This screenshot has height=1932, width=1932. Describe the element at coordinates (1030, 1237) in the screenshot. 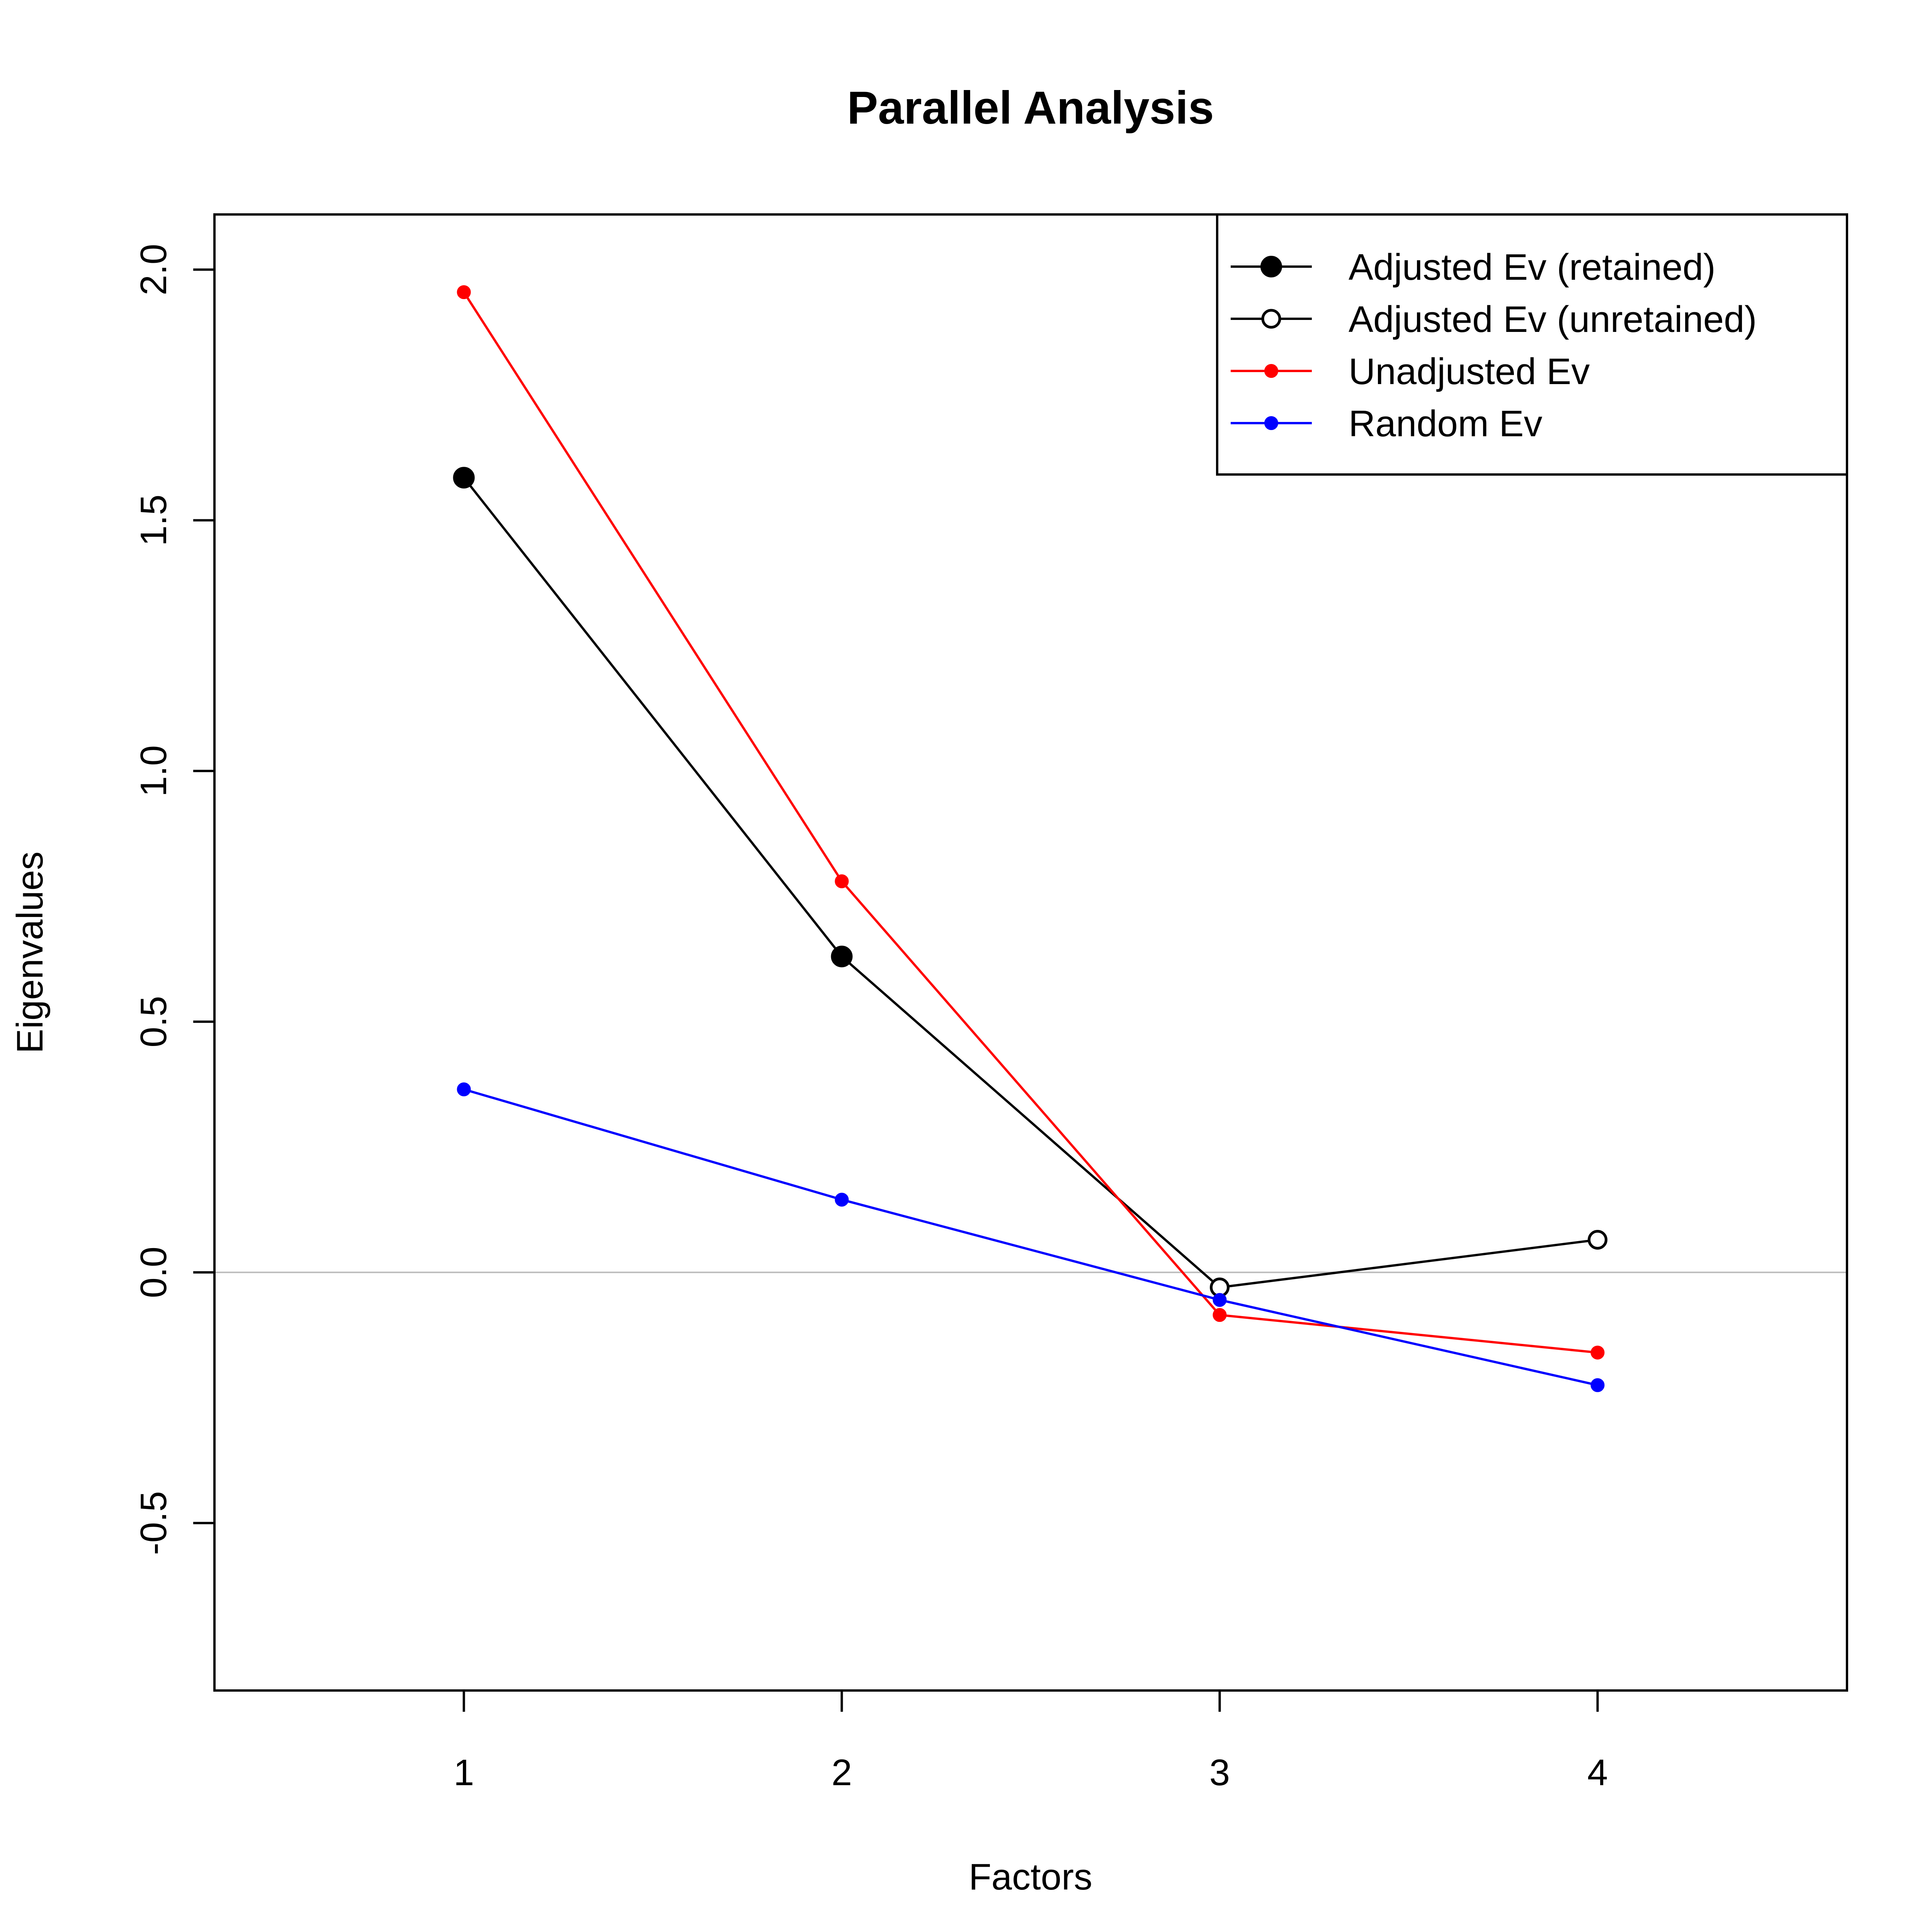

I see `random-ev-line` at that location.